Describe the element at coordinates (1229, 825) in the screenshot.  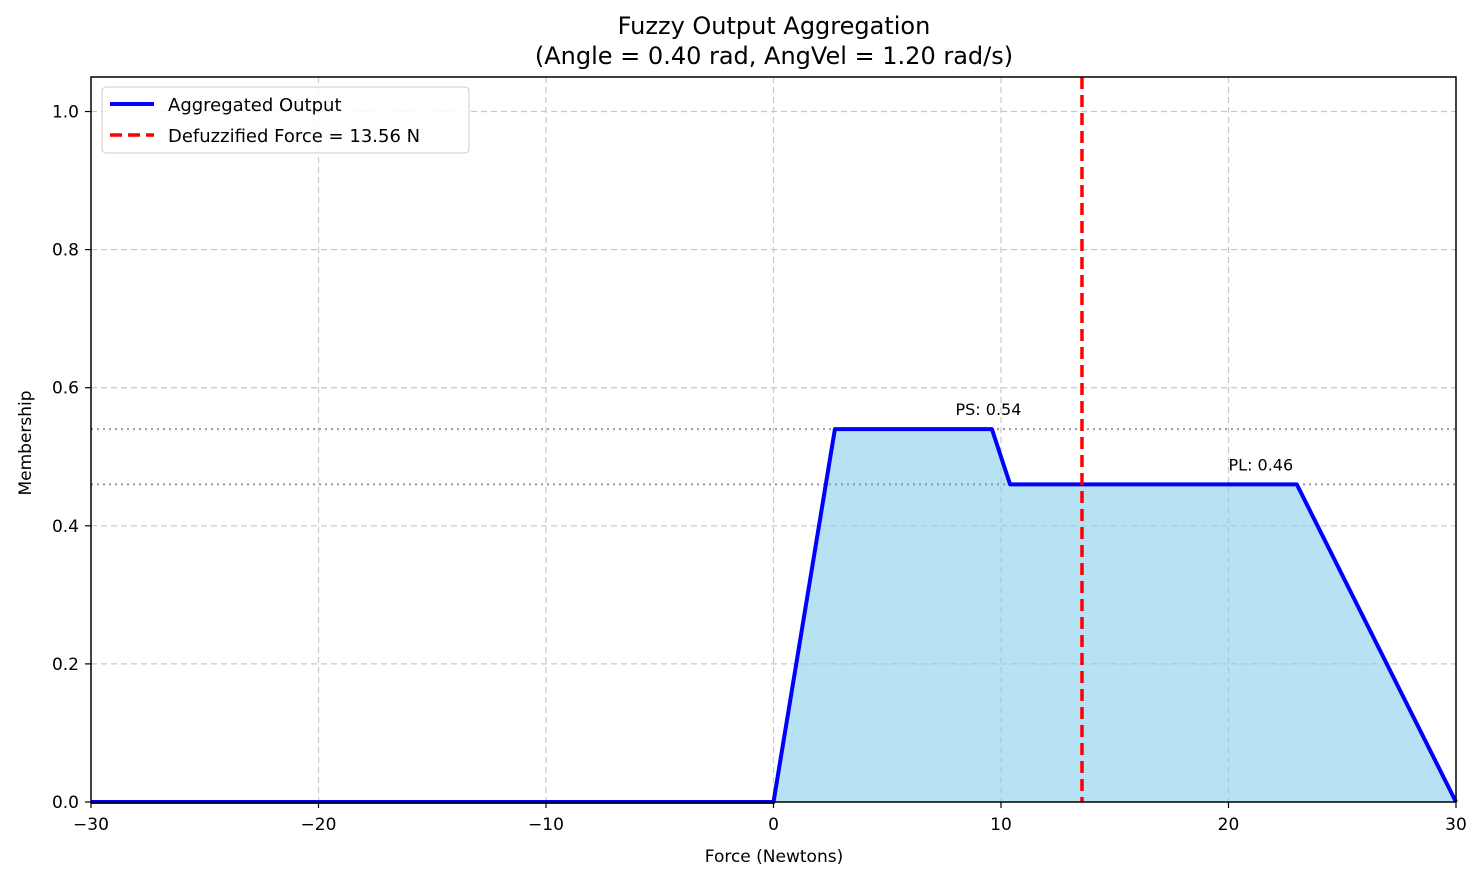
I see `x-tick-label: 20` at that location.